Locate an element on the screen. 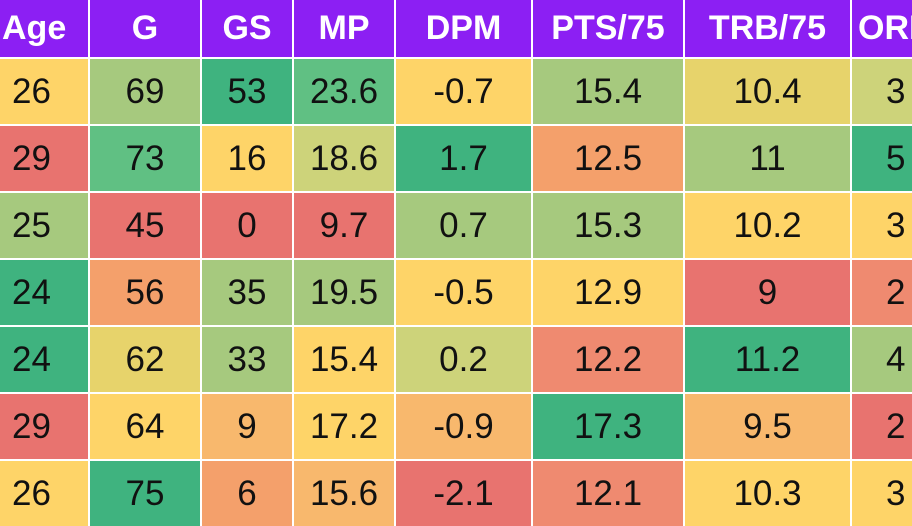 The image size is (912, 526). header-orb: ORB is located at coordinates (882, 28).